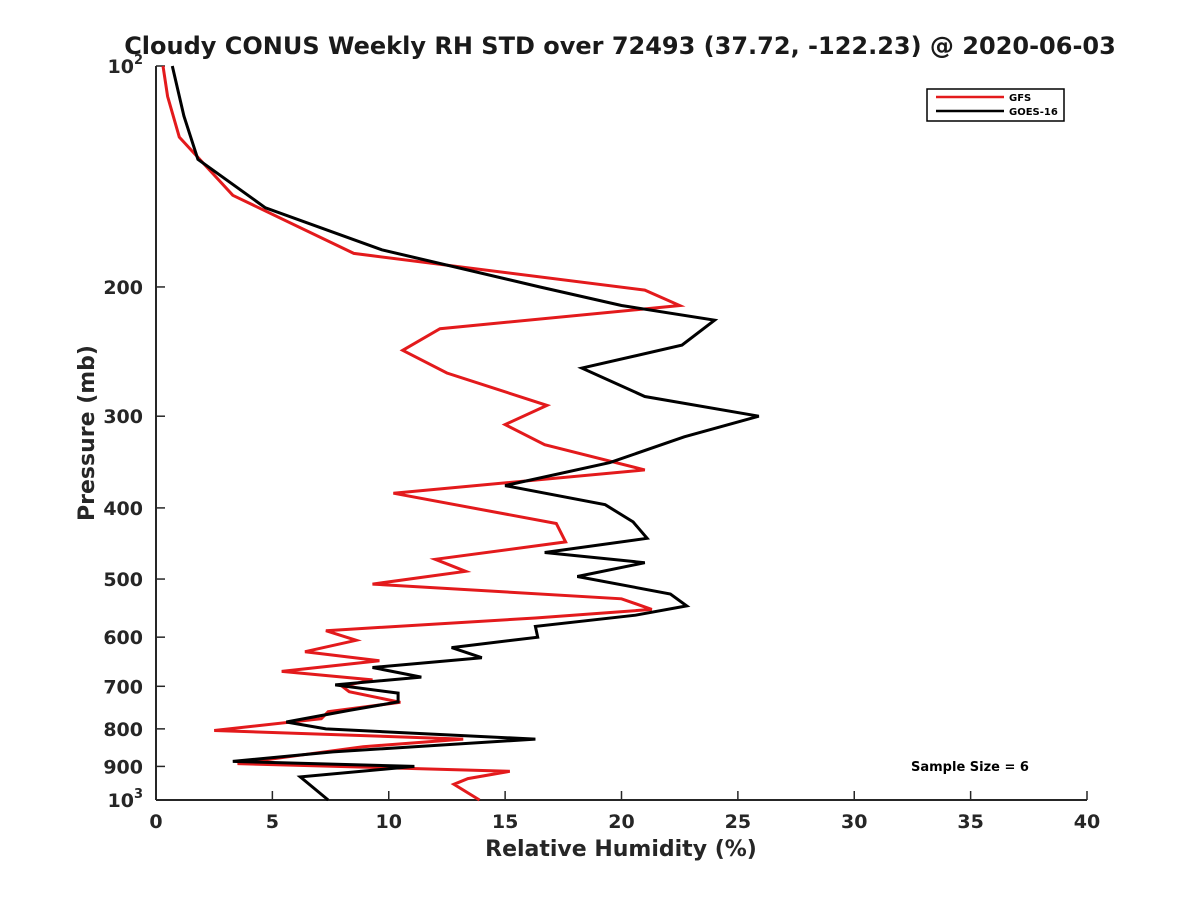 The width and height of the screenshot is (1200, 900). What do you see at coordinates (123, 288) in the screenshot?
I see `y-tick-label: 200` at bounding box center [123, 288].